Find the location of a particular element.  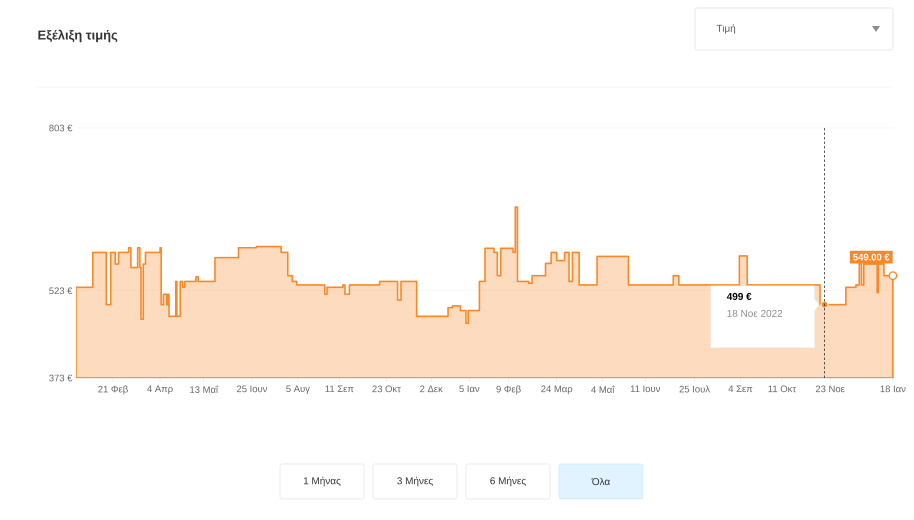

annotation: 18 Νοε 2022 is located at coordinates (754, 313).